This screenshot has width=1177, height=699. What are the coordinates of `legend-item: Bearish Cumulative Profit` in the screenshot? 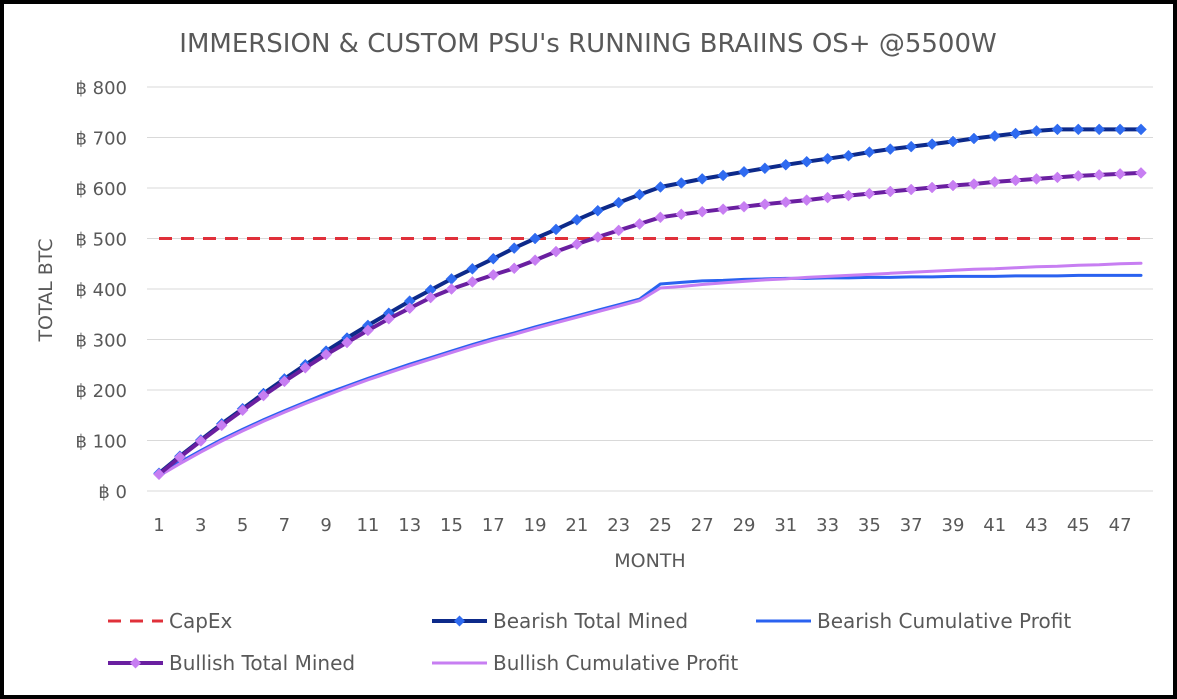 It's located at (913, 621).